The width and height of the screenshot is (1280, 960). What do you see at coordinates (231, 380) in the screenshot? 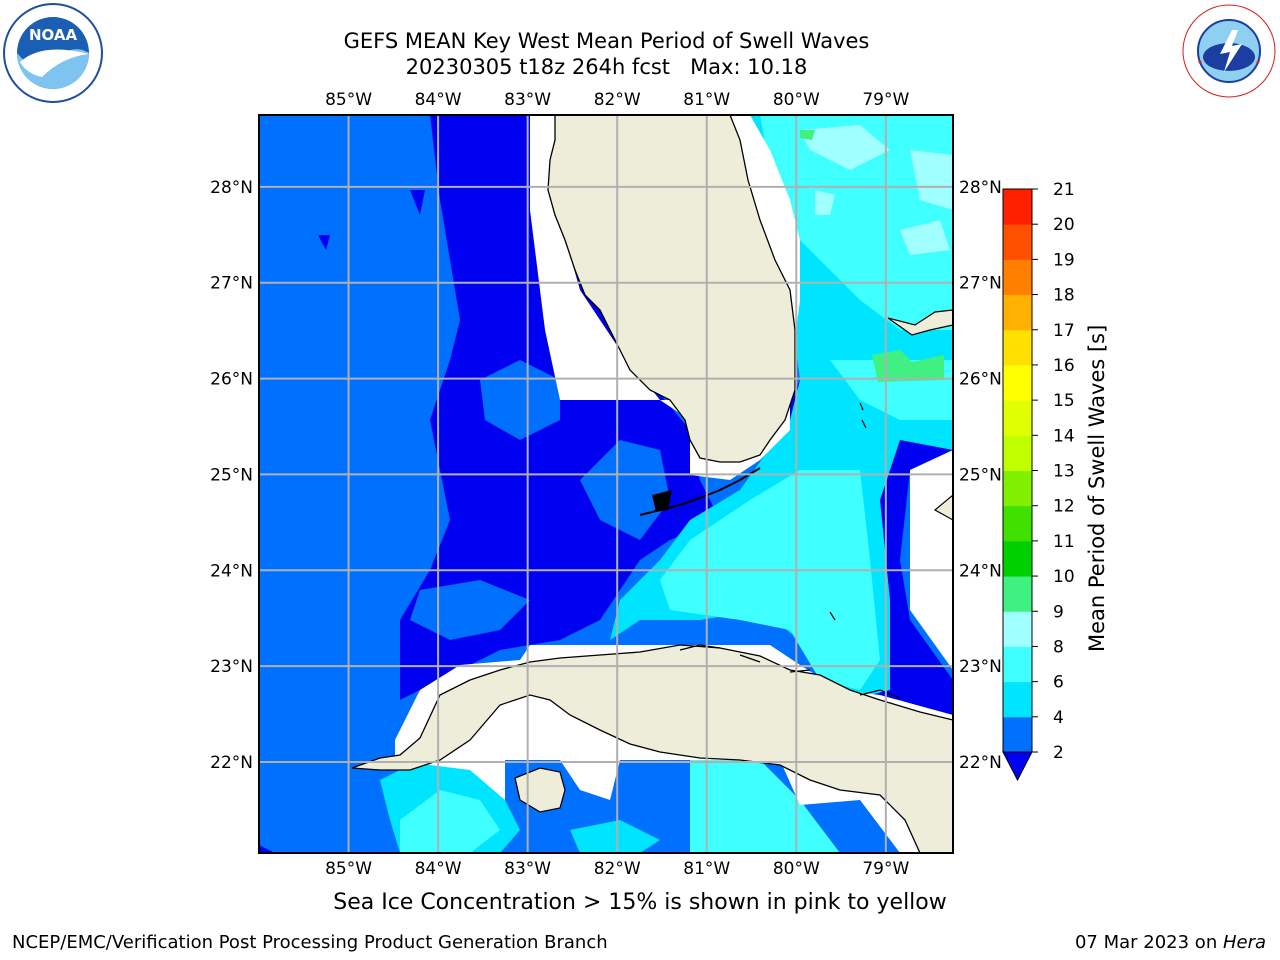
I see `lat-tick-label-left: 26°N` at bounding box center [231, 380].